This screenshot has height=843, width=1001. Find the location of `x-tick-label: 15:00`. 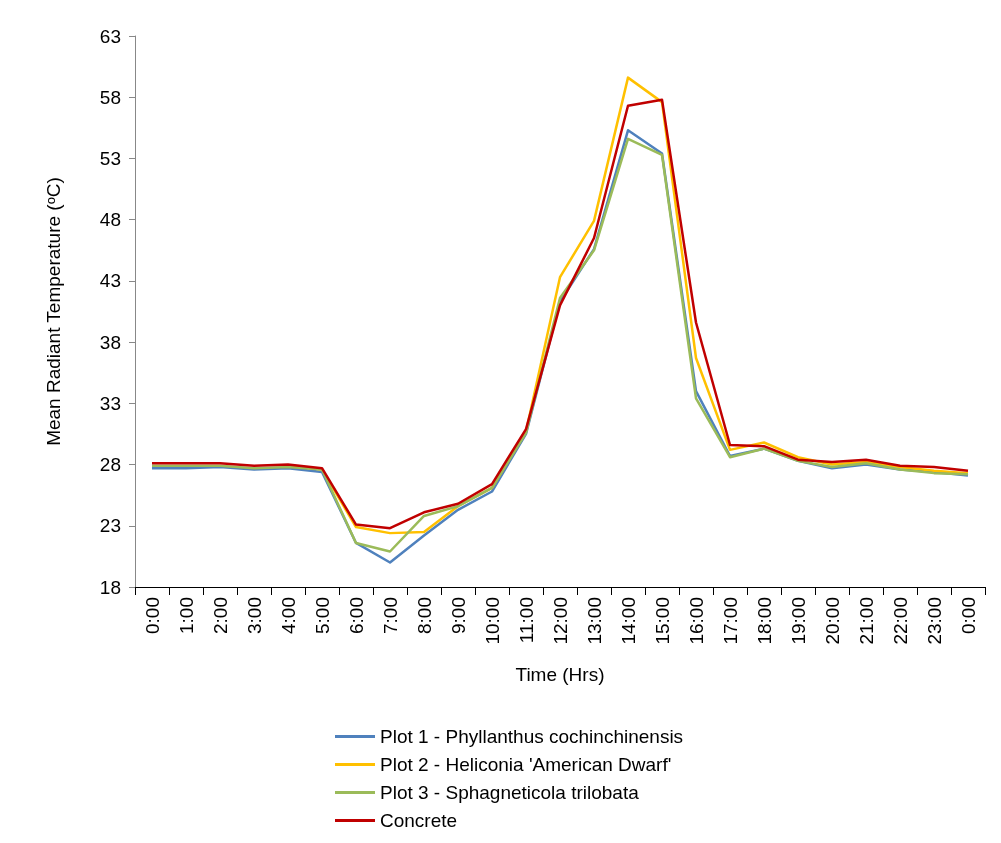

x-tick-label: 15:00 is located at coordinates (662, 621).